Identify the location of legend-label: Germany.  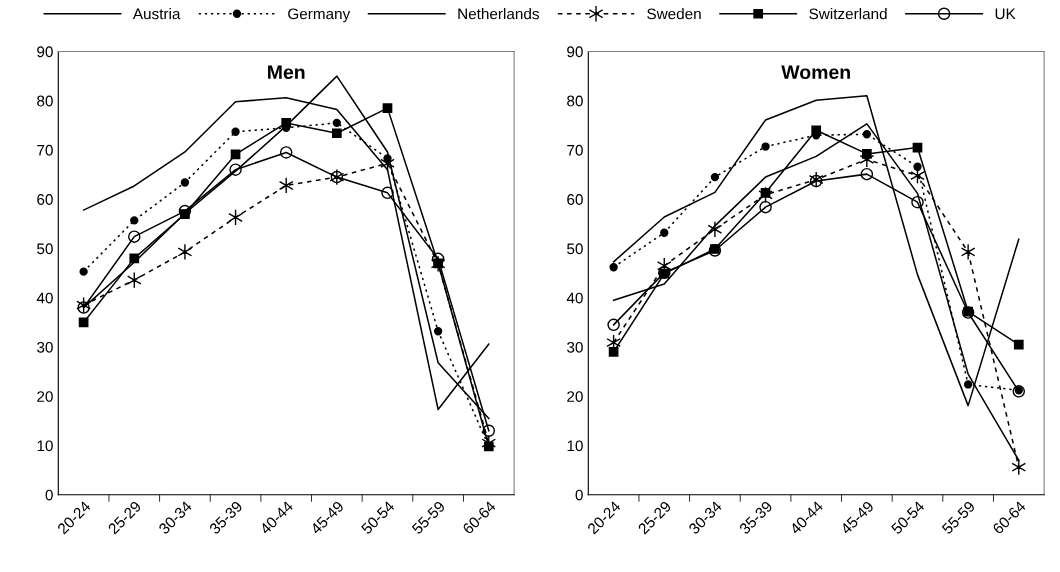
(319, 15).